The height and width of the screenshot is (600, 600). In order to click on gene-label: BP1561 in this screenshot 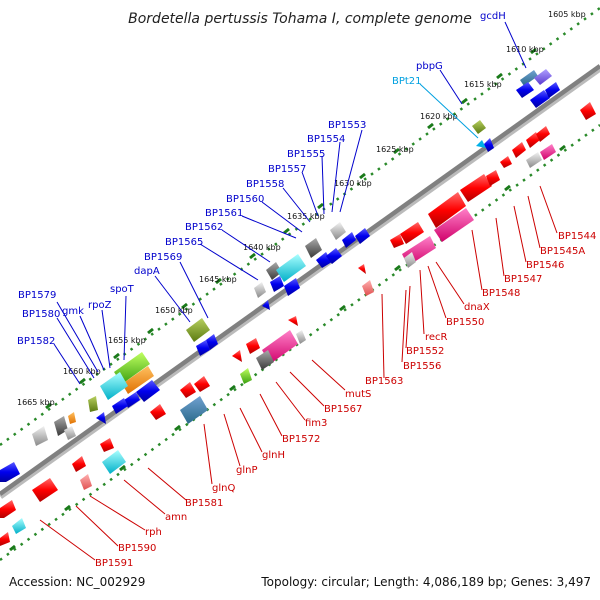, I will do `click(224, 213)`.